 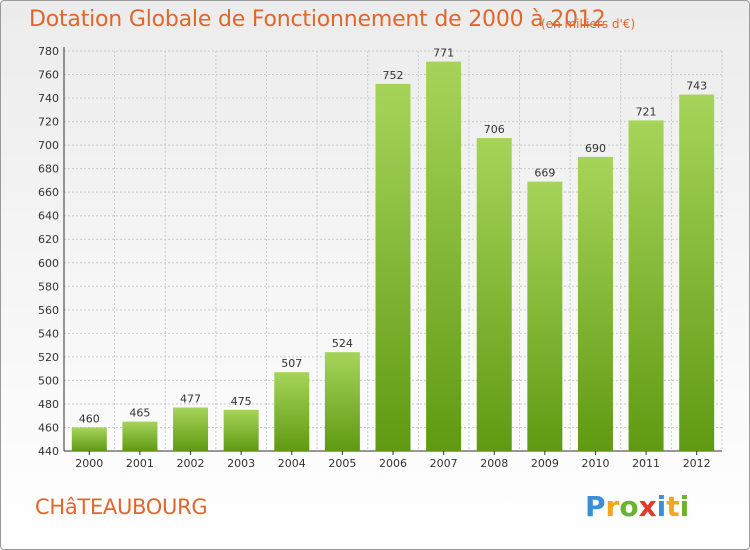 I want to click on y-tick-label: 720, so click(x=48, y=122).